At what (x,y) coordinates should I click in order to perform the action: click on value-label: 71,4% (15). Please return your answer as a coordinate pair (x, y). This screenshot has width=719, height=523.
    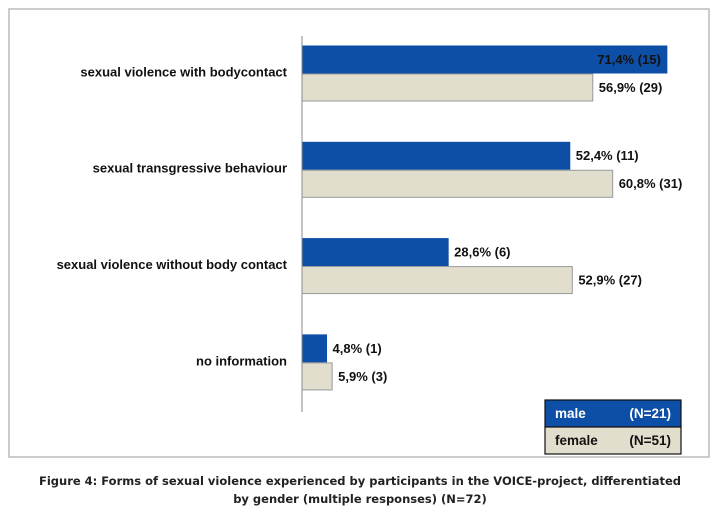
    Looking at the image, I should click on (629, 59).